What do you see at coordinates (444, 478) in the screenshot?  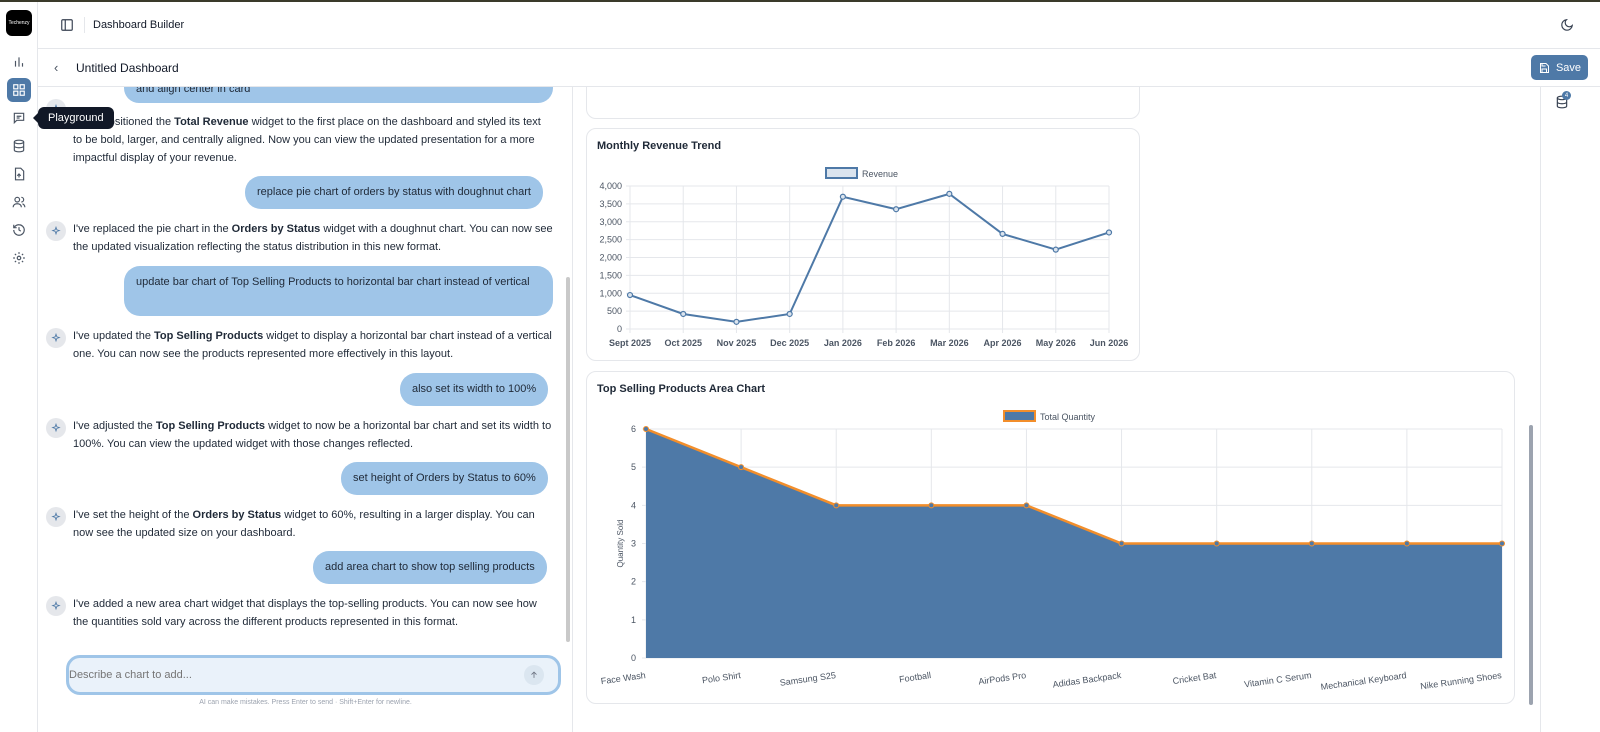 I see `user-message: set height of Orders by Status to 60%` at bounding box center [444, 478].